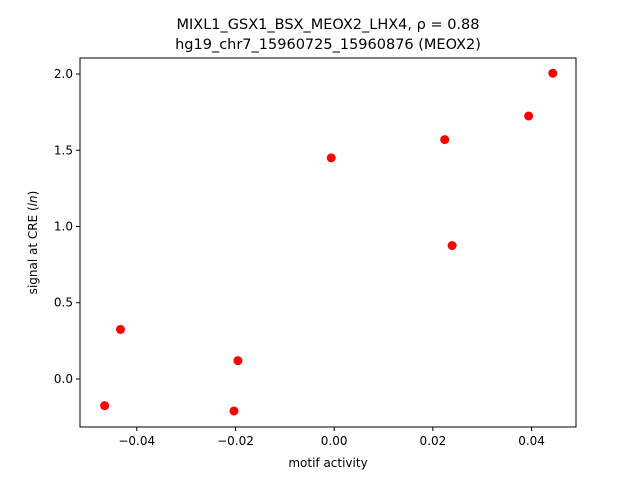 The image size is (640, 480). I want to click on x-tick-label: 0.02, so click(433, 441).